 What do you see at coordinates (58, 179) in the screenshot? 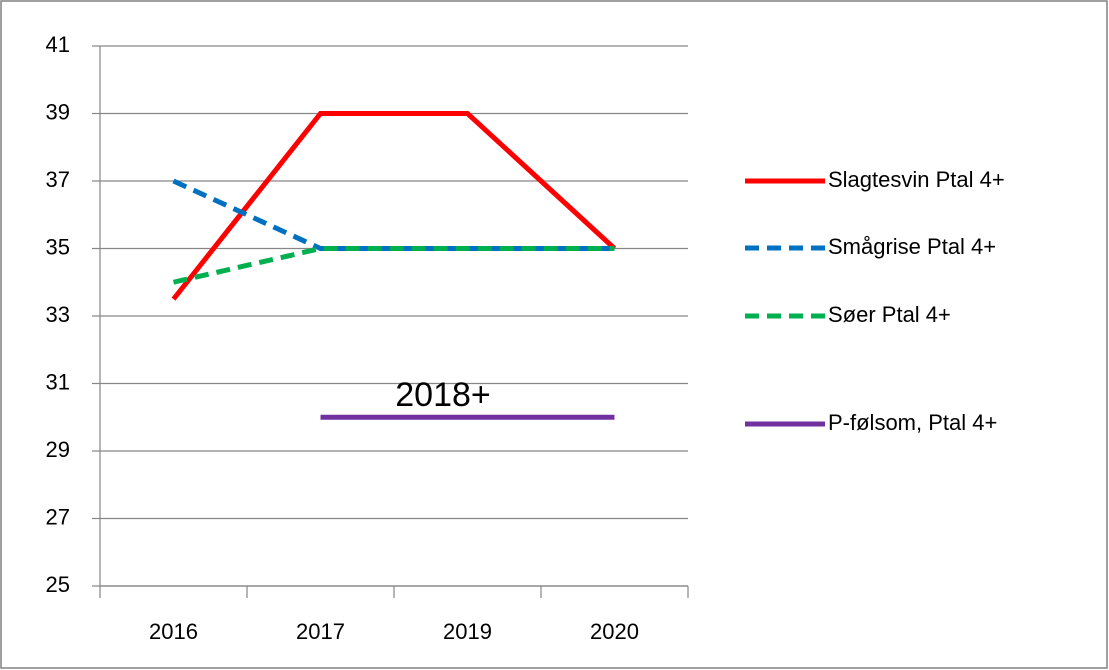
I see `y-tick-label: 37` at bounding box center [58, 179].